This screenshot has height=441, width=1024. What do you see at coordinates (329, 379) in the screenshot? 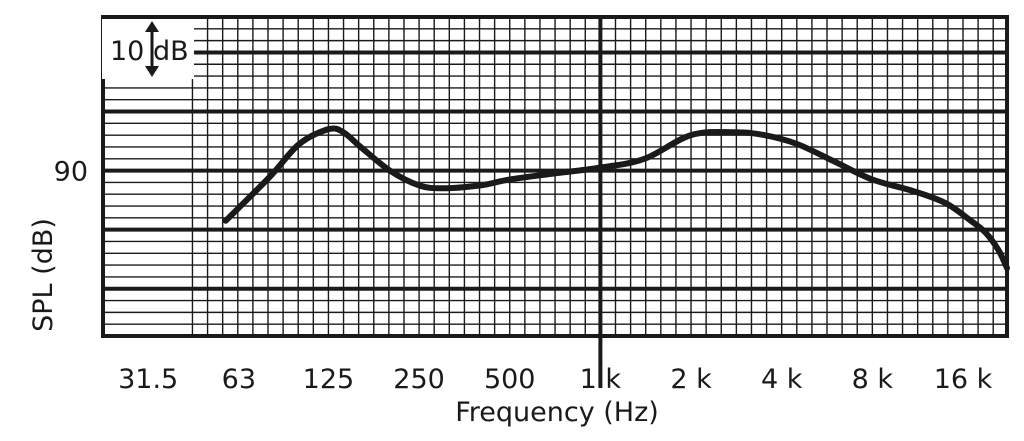
I see `x-tick-label: 125` at bounding box center [329, 379].